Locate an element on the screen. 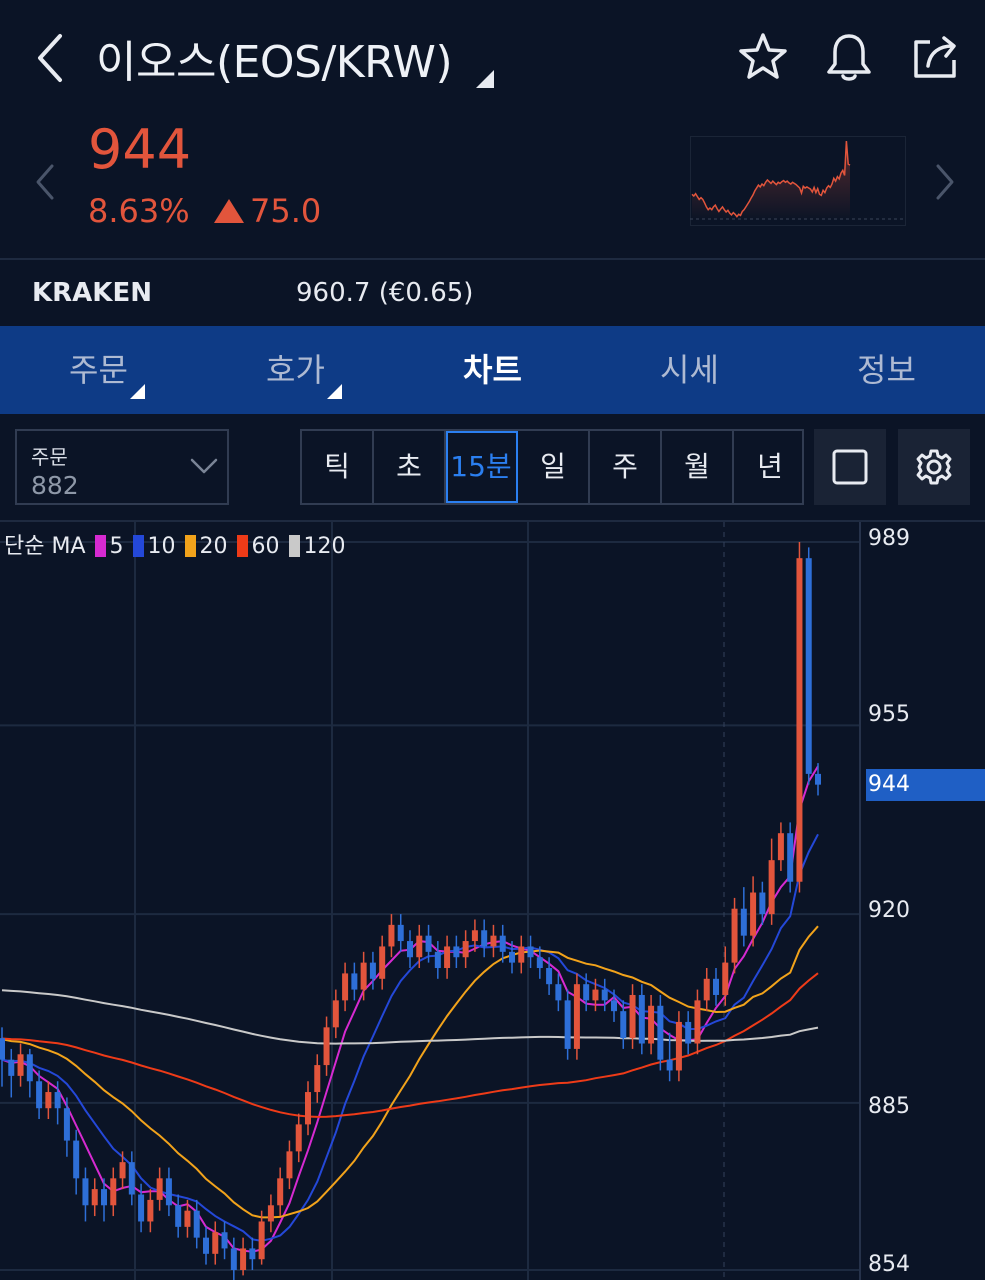 This screenshot has width=985, height=1280. timeframe-15min: 15분 is located at coordinates (482, 467).